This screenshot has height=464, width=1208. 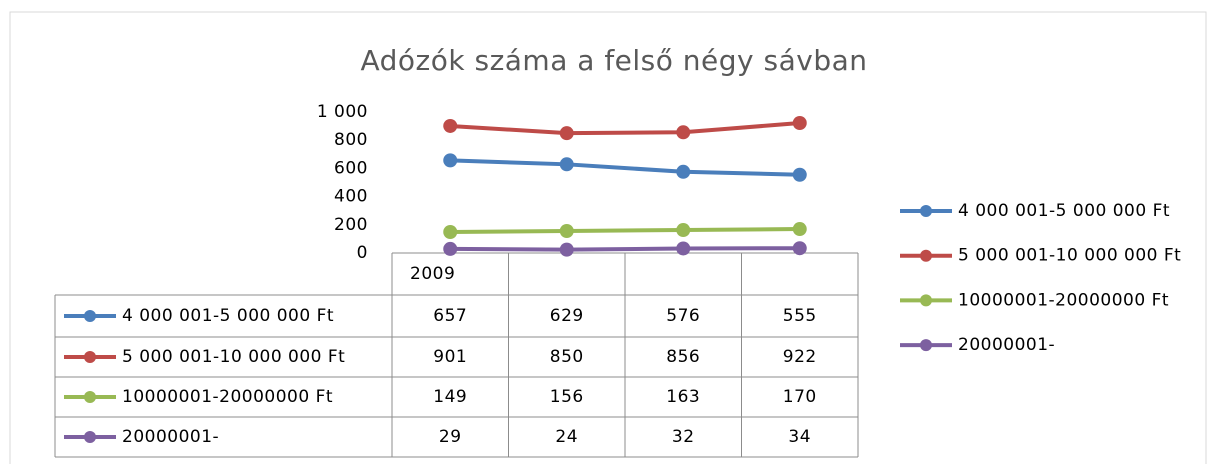 I want to click on y-tick-label: 400, so click(x=351, y=197).